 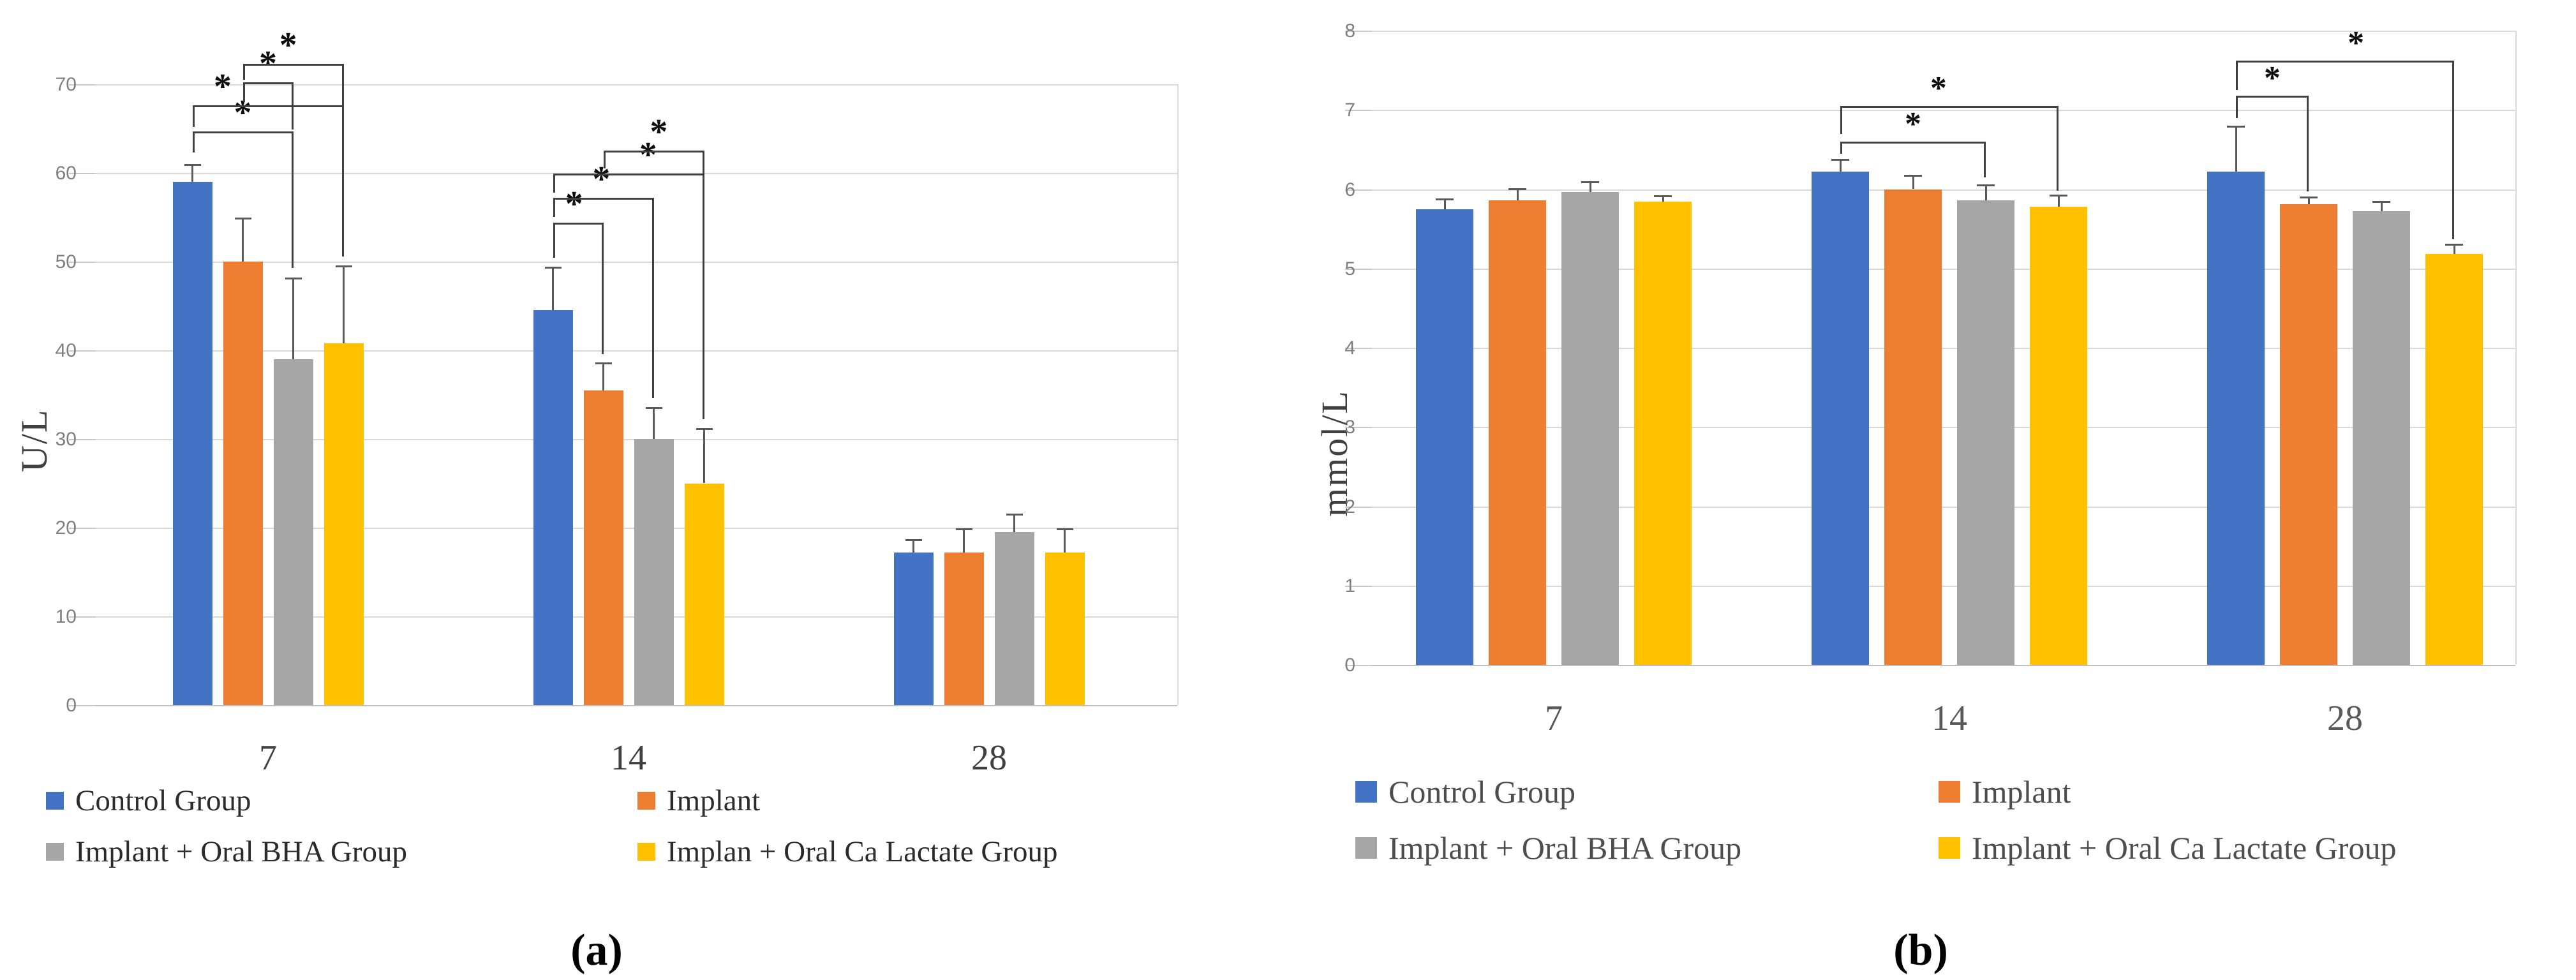 What do you see at coordinates (1349, 30) in the screenshot?
I see `y-tick-label: 8` at bounding box center [1349, 30].